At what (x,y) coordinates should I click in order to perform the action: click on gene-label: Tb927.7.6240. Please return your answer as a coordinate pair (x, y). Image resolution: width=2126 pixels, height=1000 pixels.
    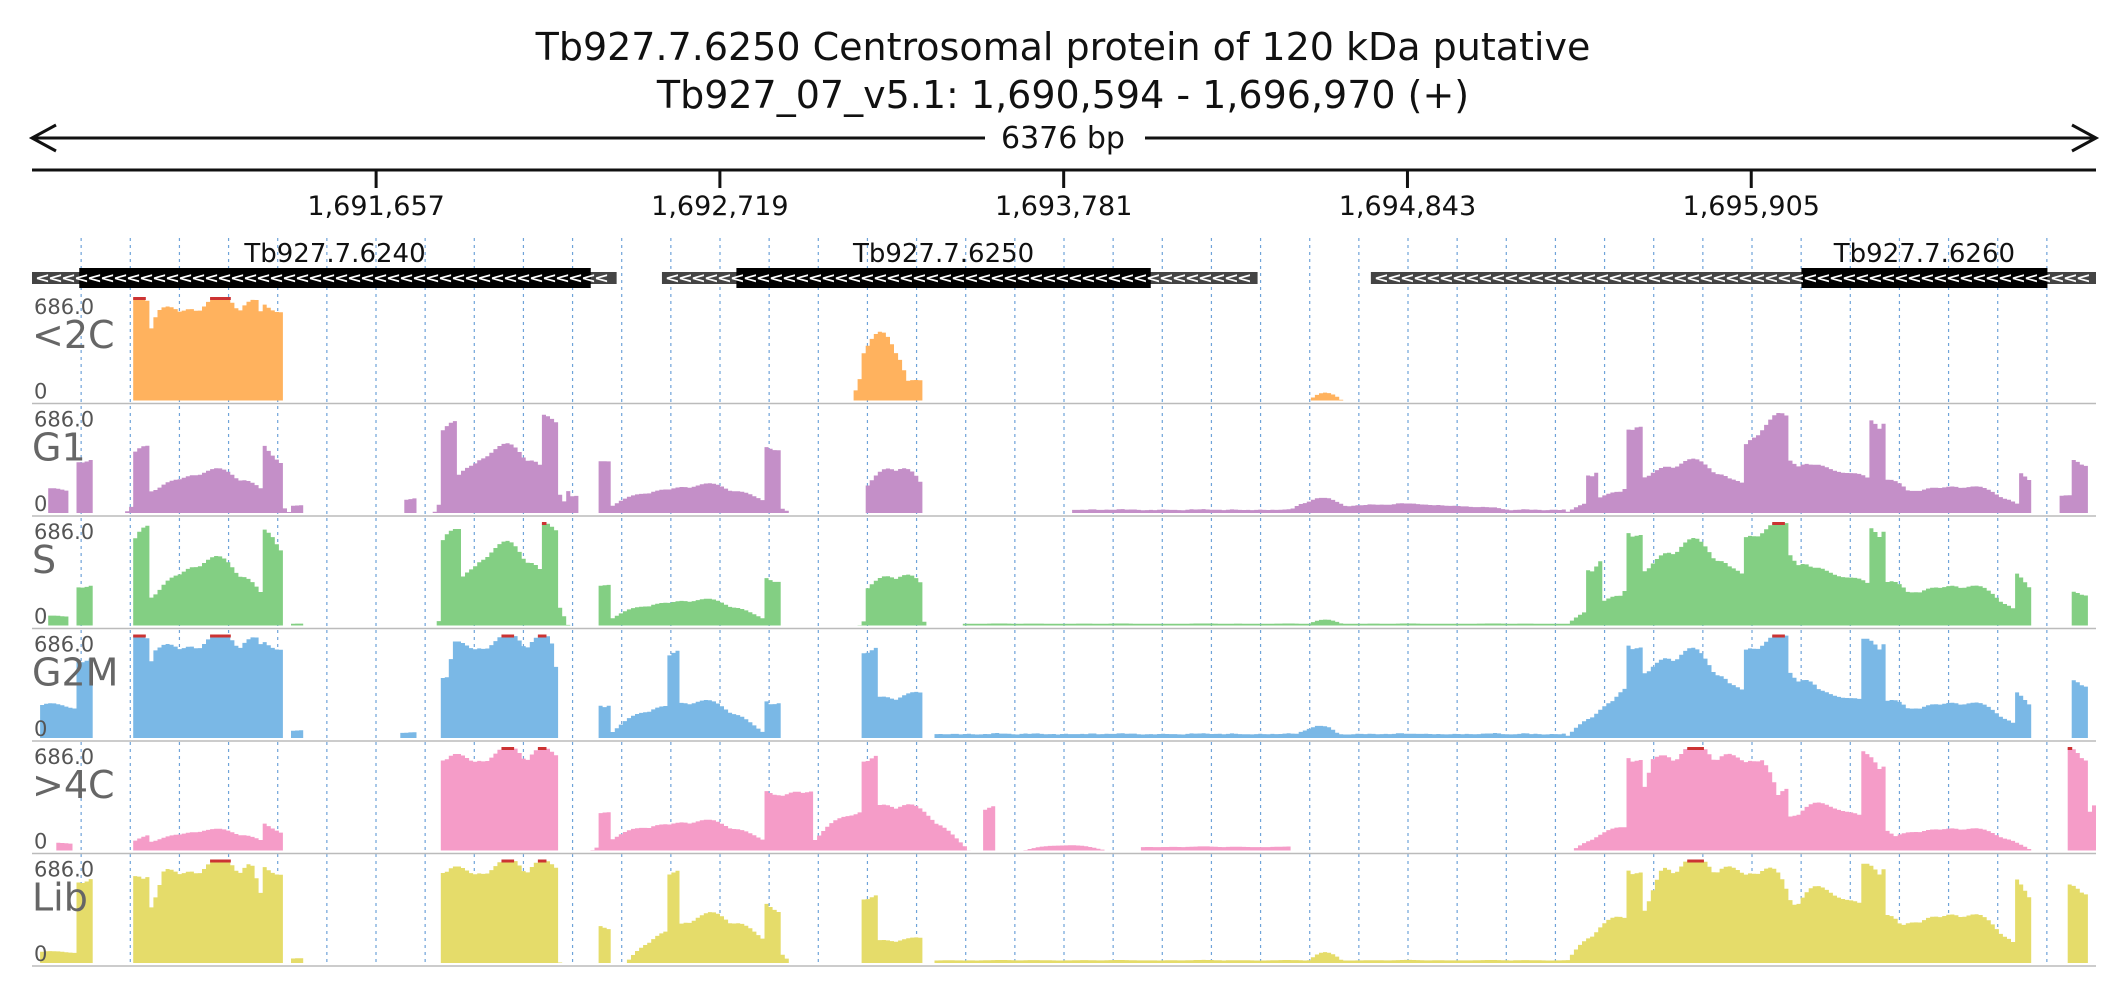
    Looking at the image, I should click on (334, 254).